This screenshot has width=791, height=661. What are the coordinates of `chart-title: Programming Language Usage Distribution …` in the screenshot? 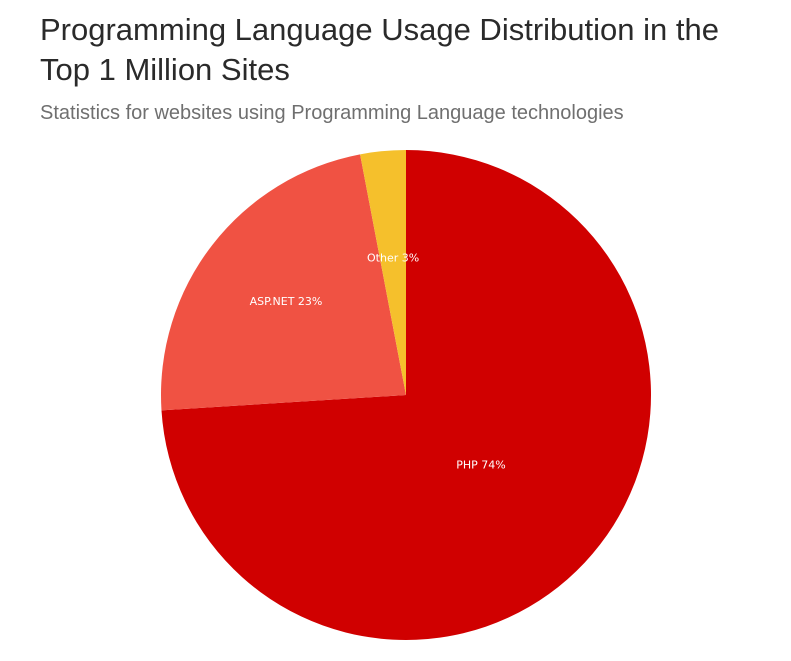 It's located at (379, 49).